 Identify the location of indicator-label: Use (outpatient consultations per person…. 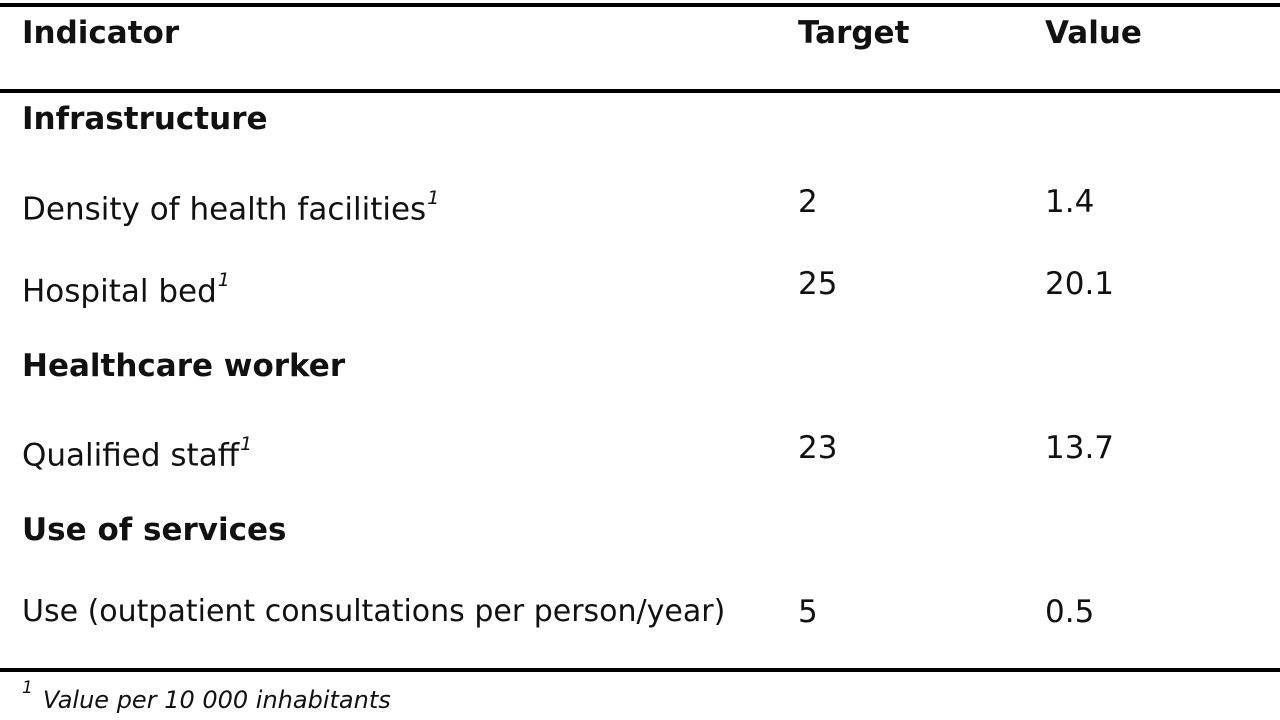
(374, 611).